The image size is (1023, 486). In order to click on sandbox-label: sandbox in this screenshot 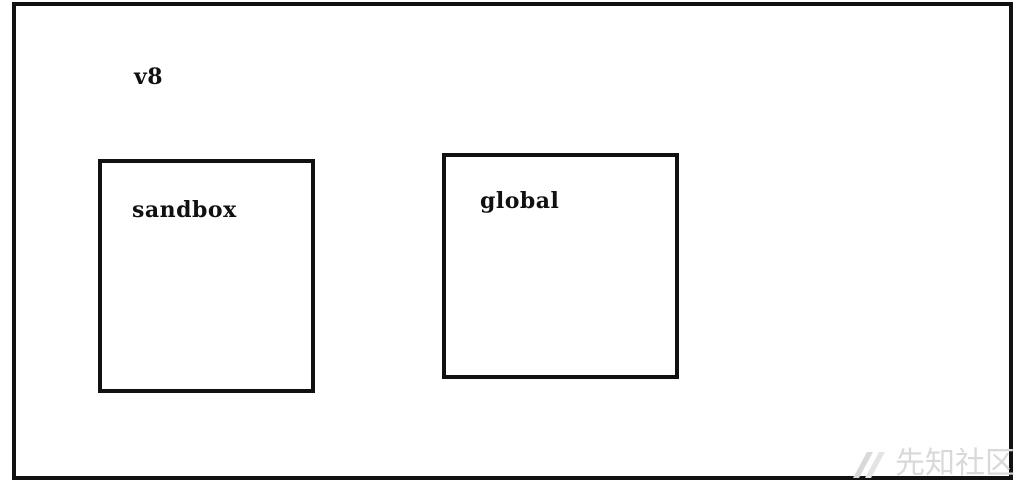, I will do `click(184, 210)`.